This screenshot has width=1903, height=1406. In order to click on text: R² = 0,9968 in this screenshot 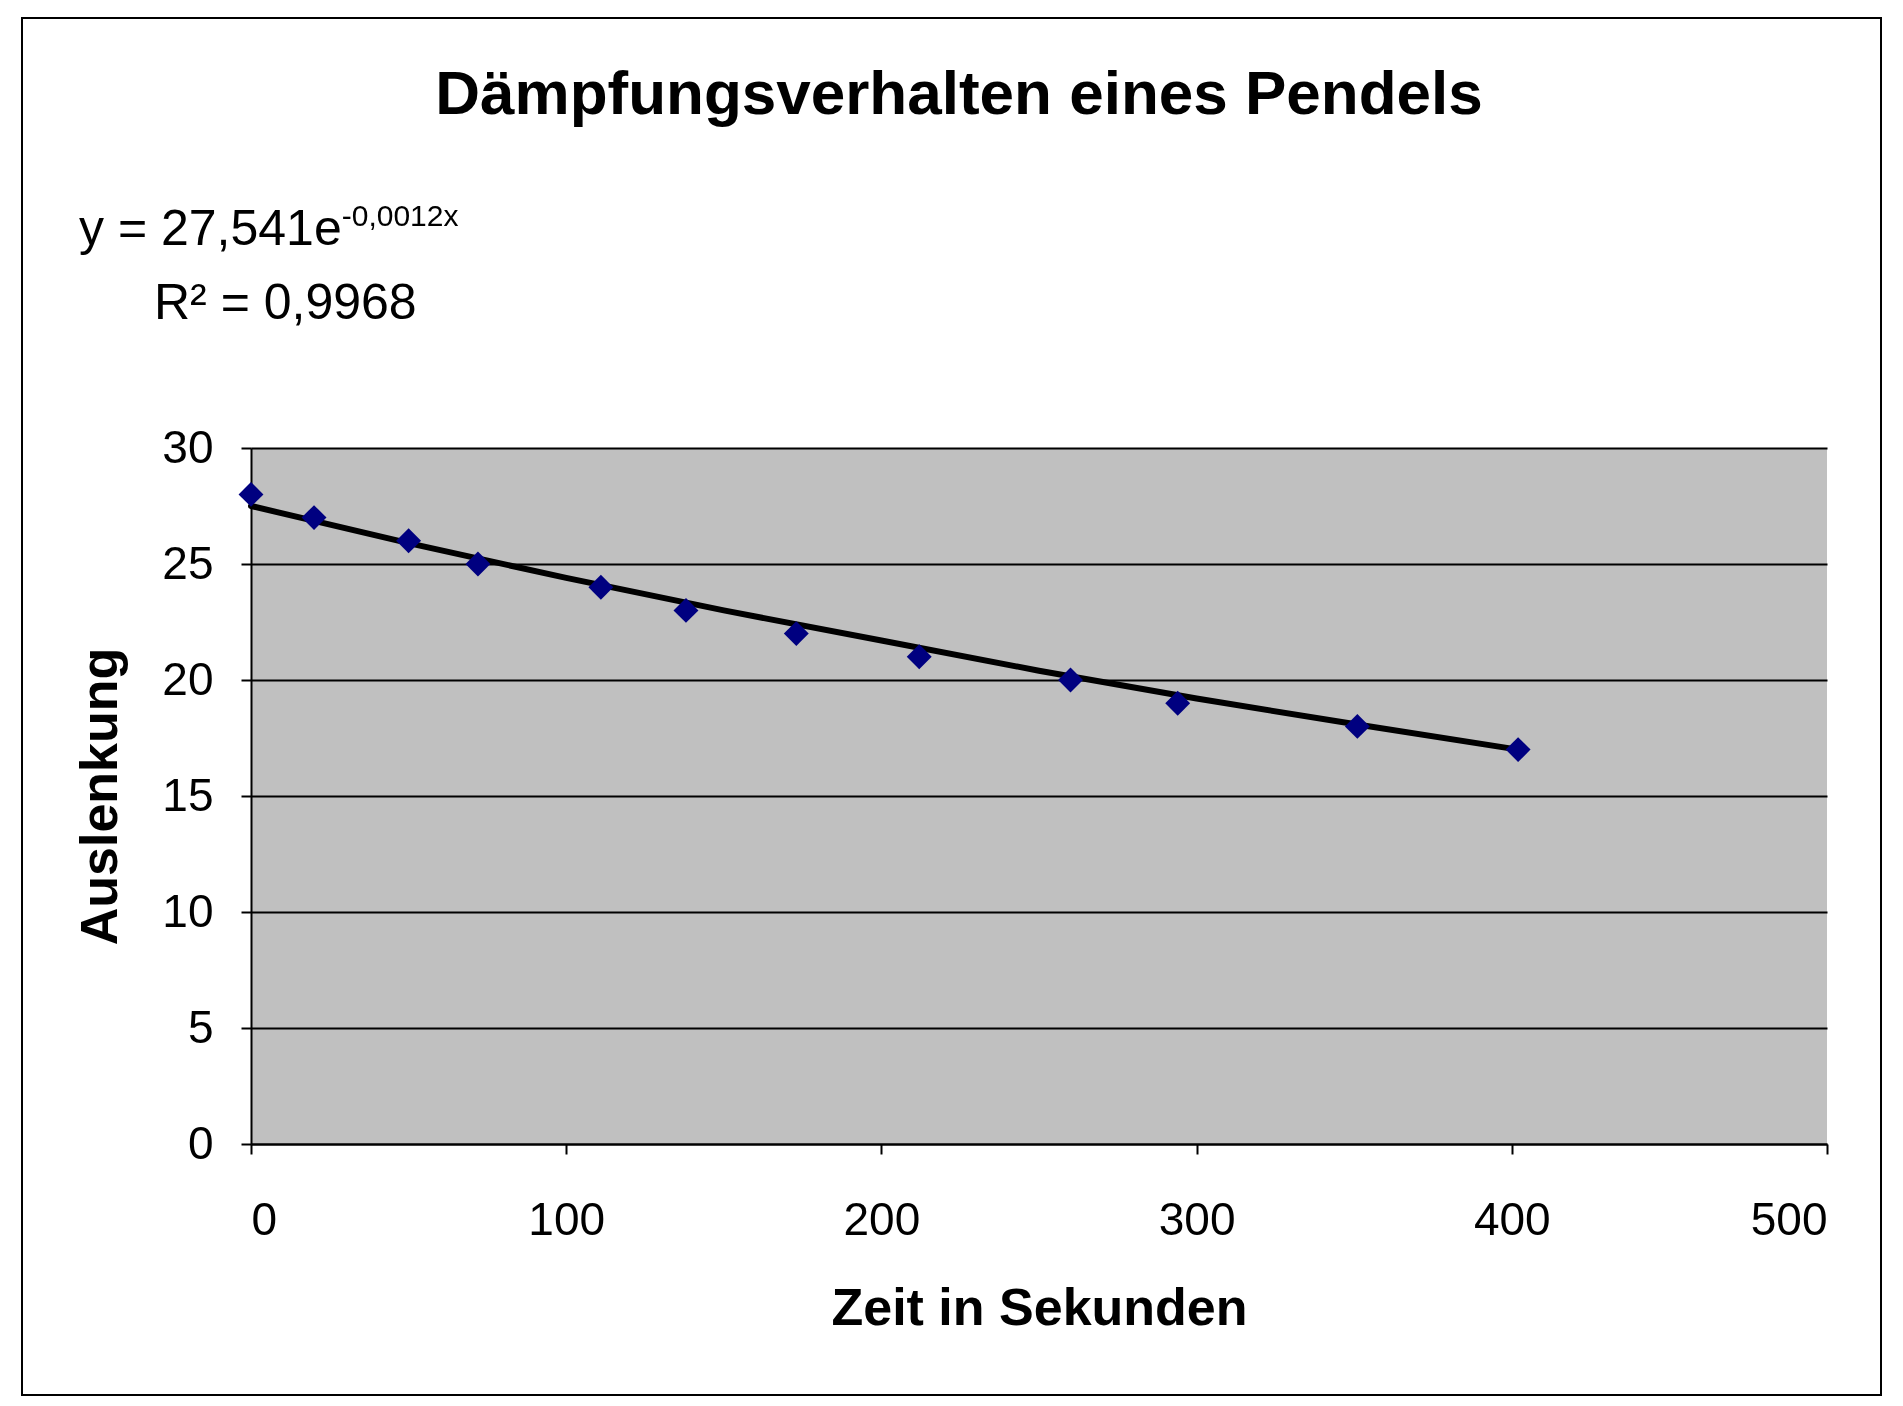, I will do `click(285, 302)`.